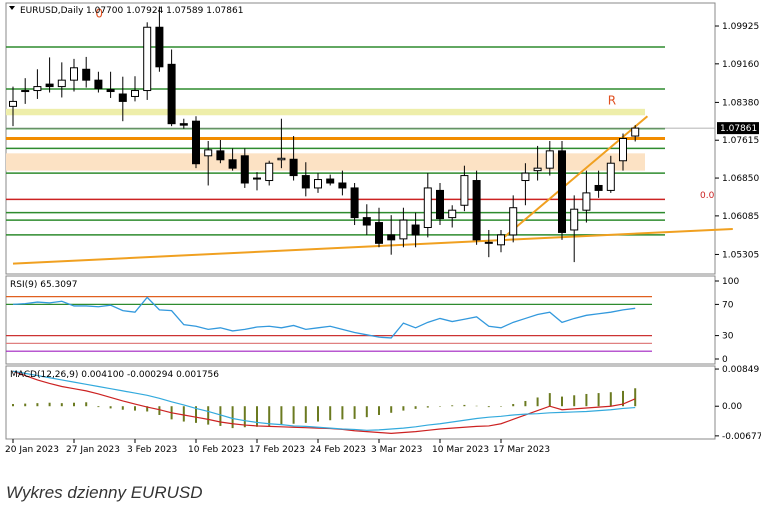 The height and width of the screenshot is (514, 761). I want to click on chart-marker: 0.0, so click(707, 196).